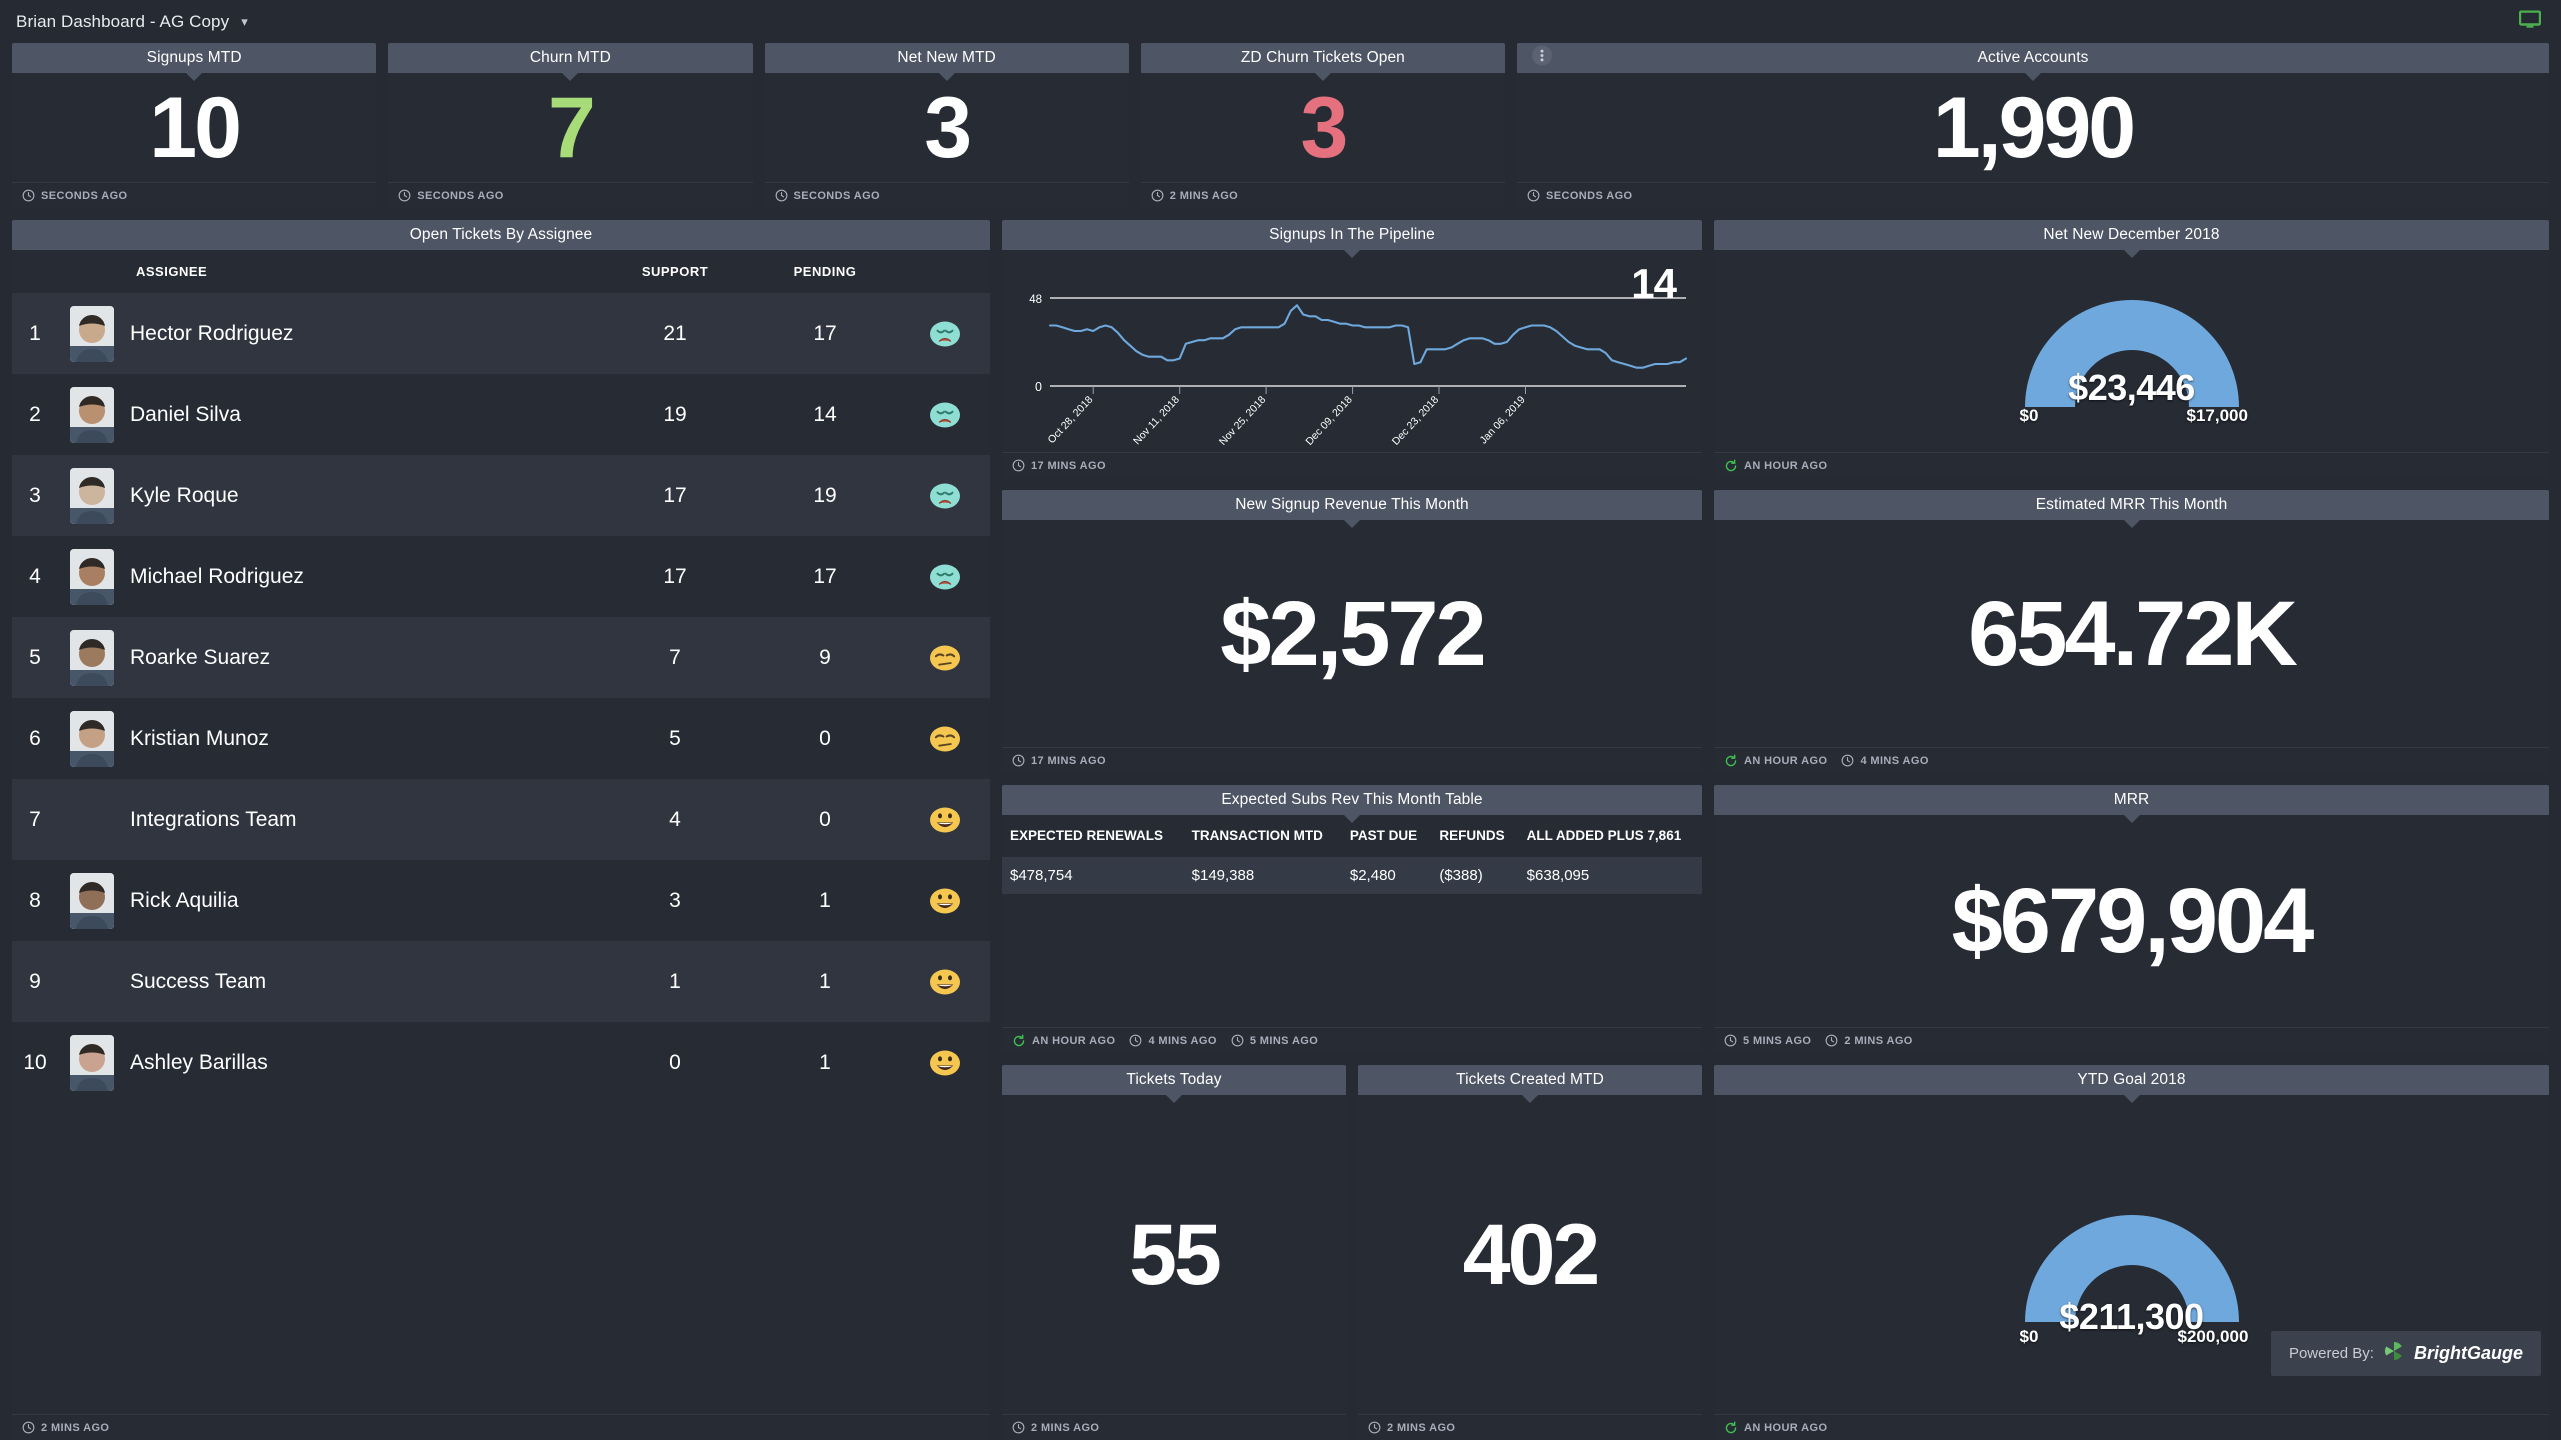 The image size is (2561, 1440). Describe the element at coordinates (675, 819) in the screenshot. I see `row-support: 4` at that location.